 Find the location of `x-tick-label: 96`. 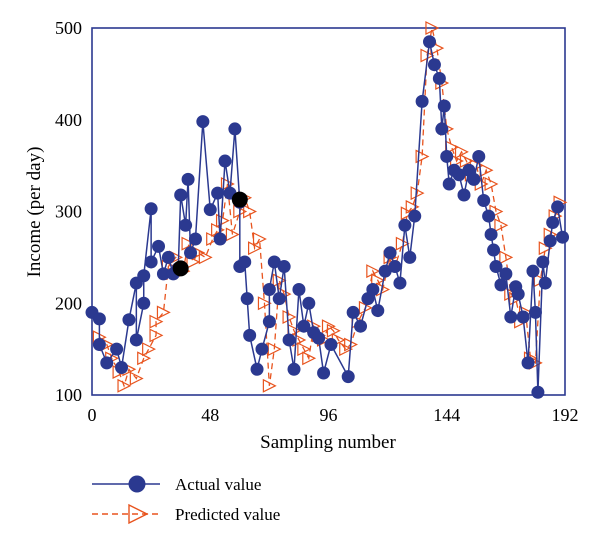

x-tick-label: 96 is located at coordinates (329, 415).